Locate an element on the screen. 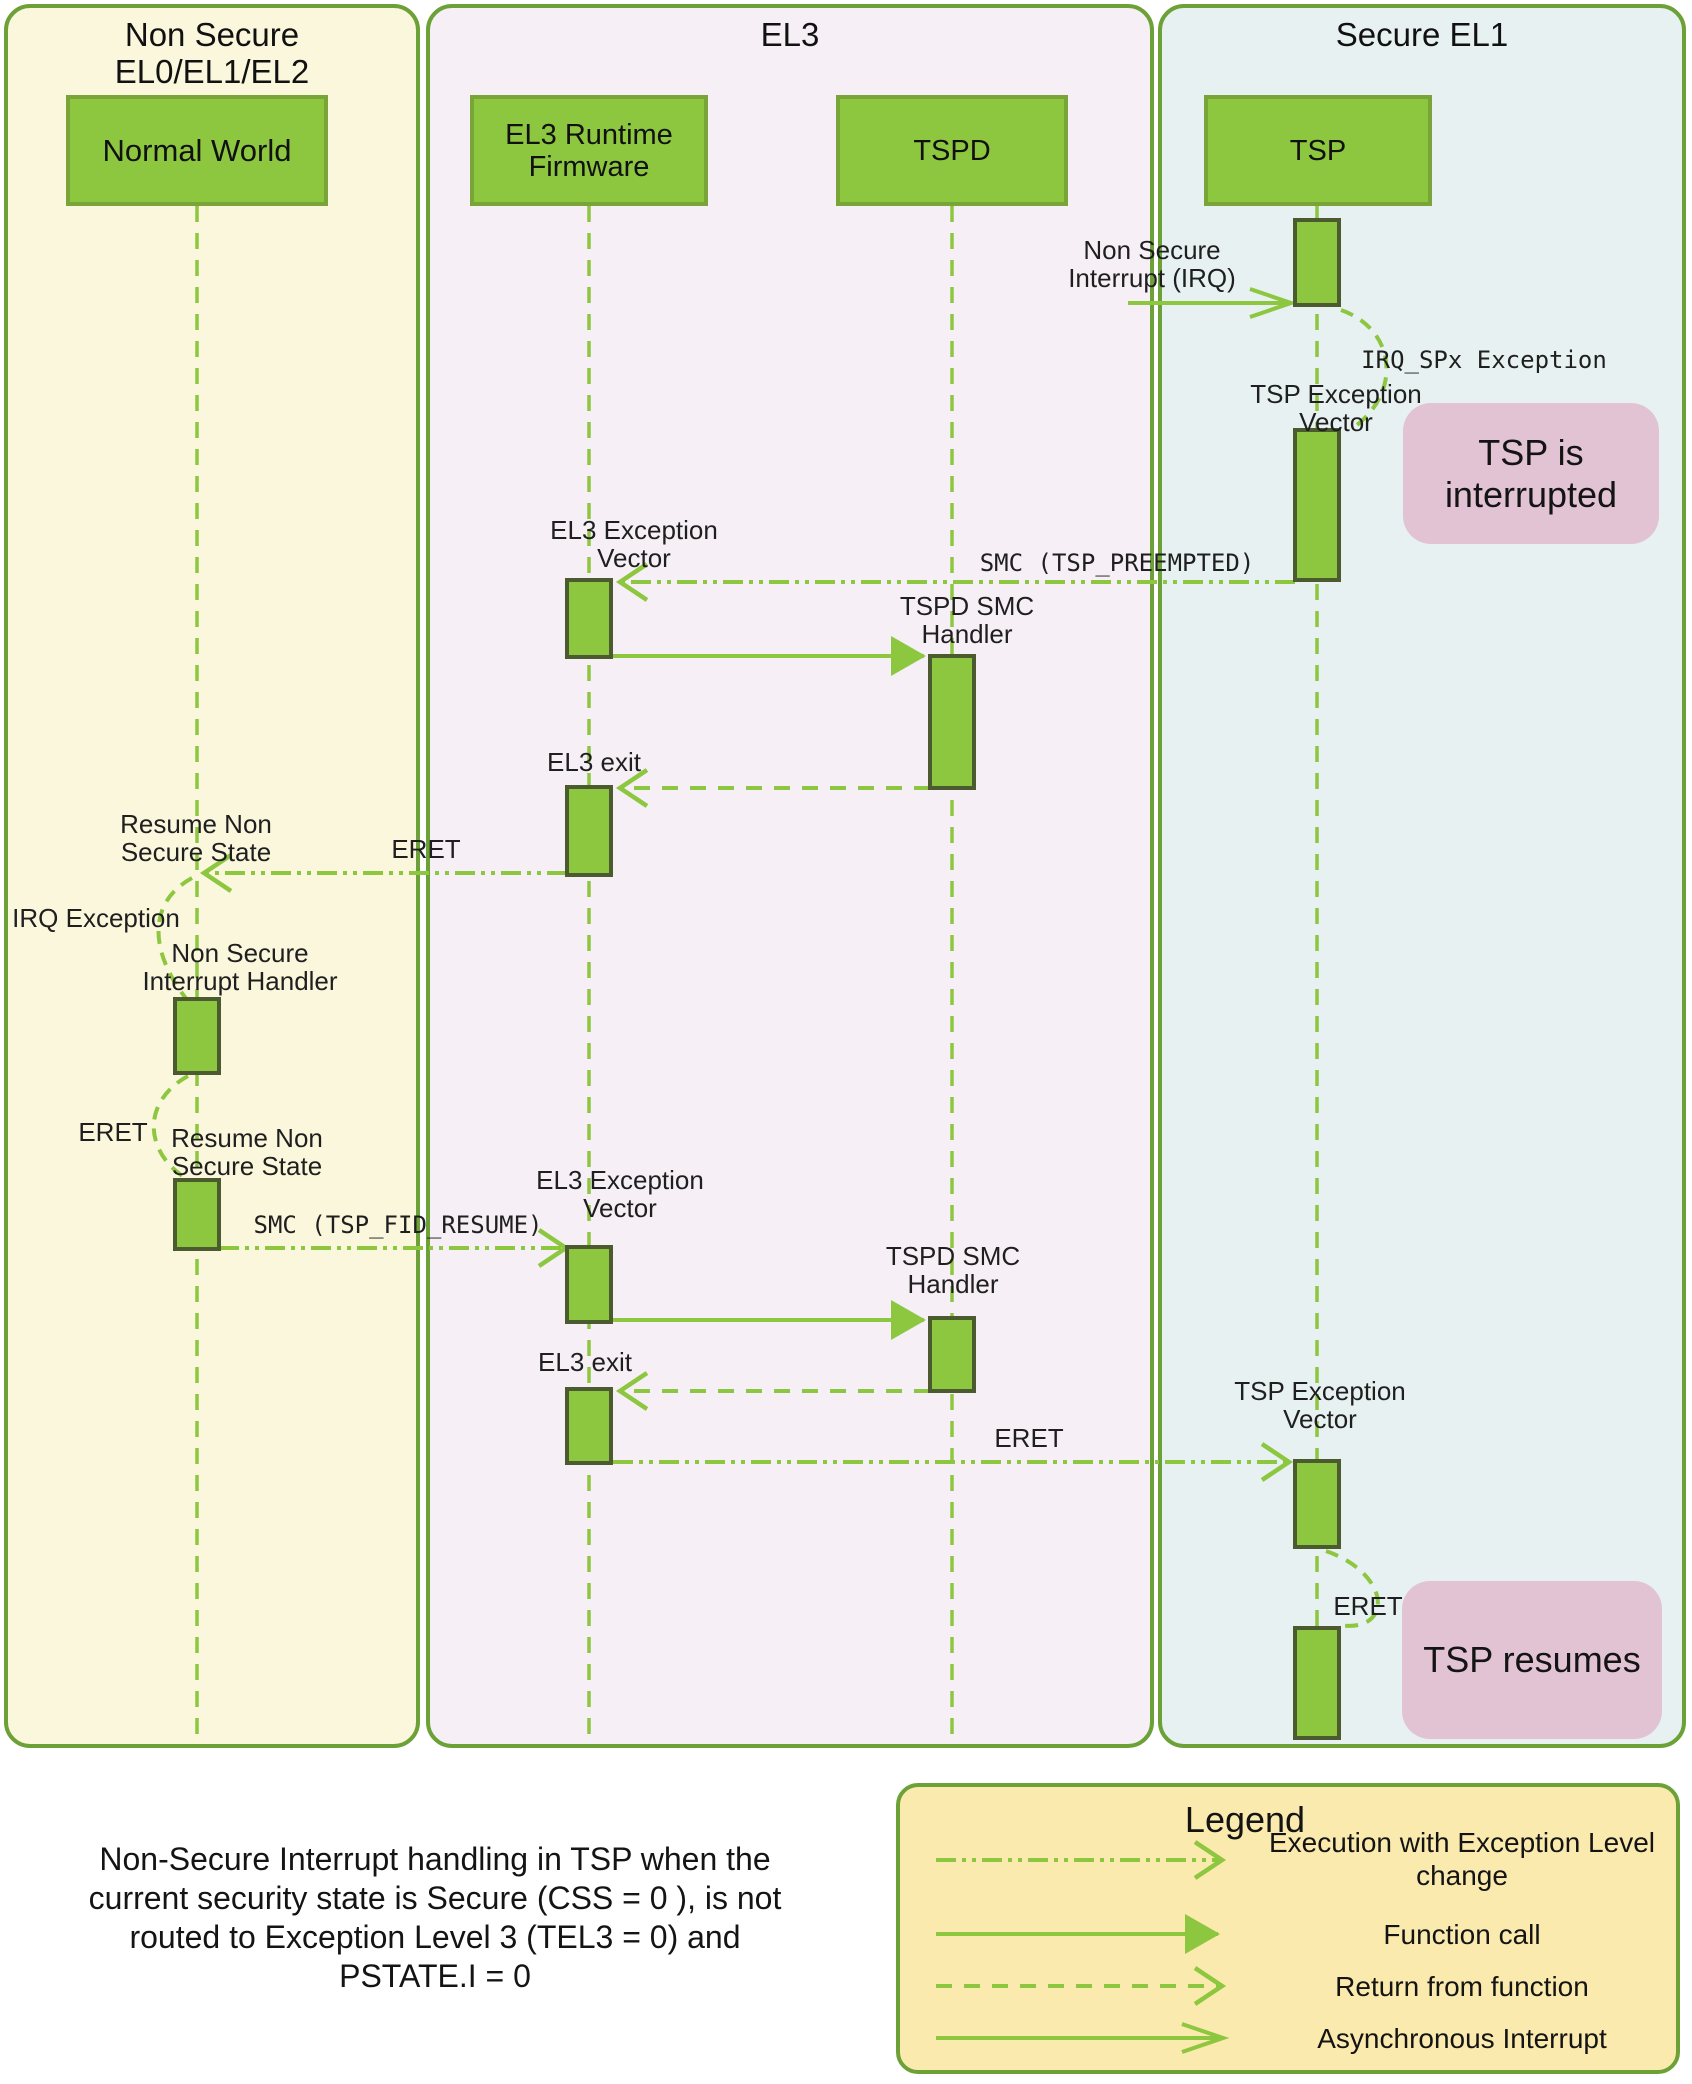  legend-arrow-return-from-function is located at coordinates (1081, 1986).